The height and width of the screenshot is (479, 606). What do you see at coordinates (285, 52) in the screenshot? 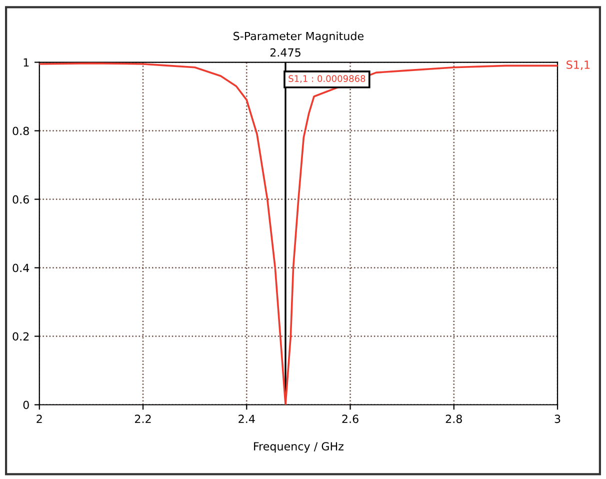
I see `ref-line-label: 2.475` at bounding box center [285, 52].